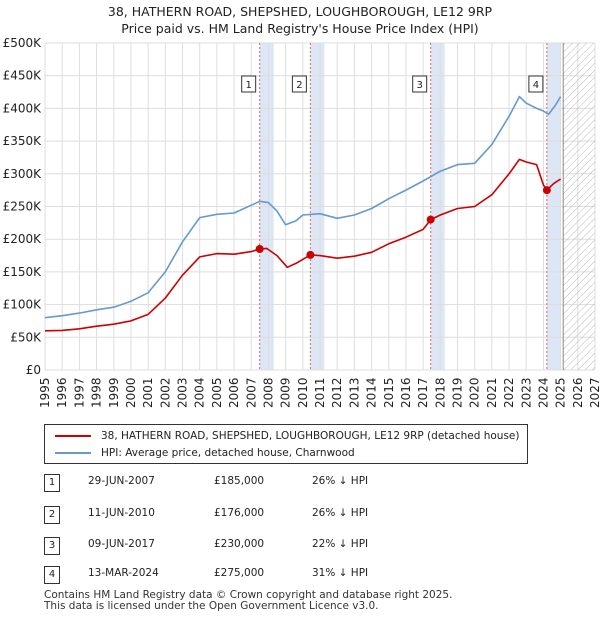 The image size is (600, 620). Describe the element at coordinates (423, 392) in the screenshot. I see `x-tick-label: 2017` at that location.